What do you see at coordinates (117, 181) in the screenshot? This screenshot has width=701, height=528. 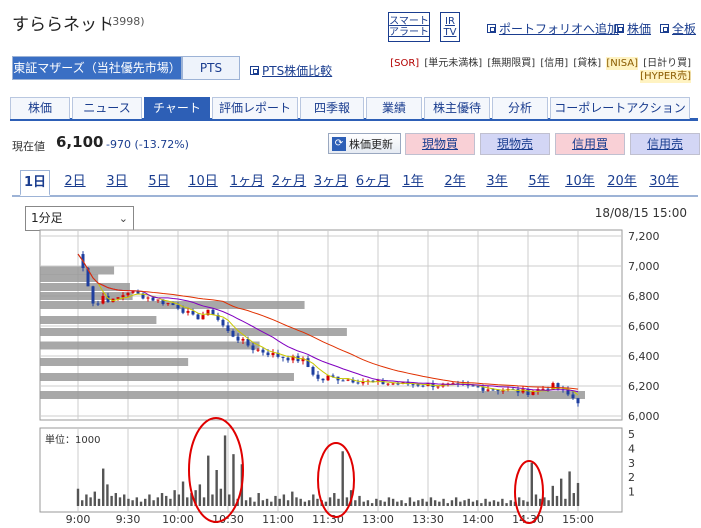 I see `period-tab-3d: 3日` at bounding box center [117, 181].